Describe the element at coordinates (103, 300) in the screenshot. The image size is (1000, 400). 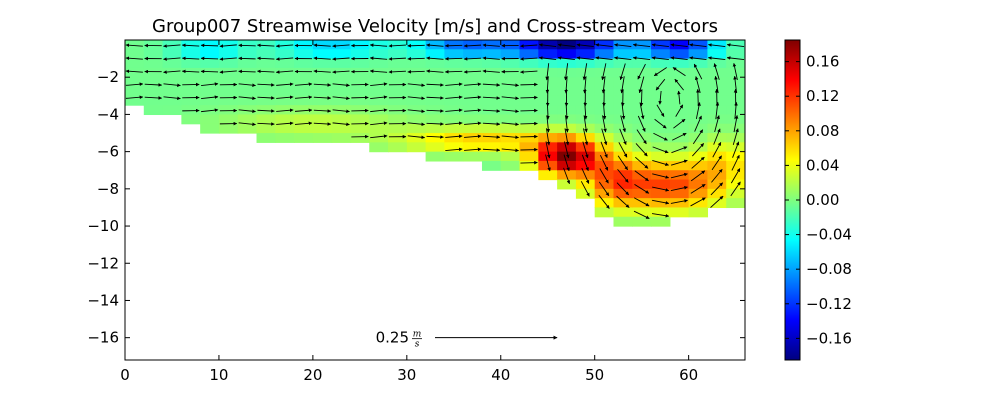
I see `y-tick-label: −14` at that location.